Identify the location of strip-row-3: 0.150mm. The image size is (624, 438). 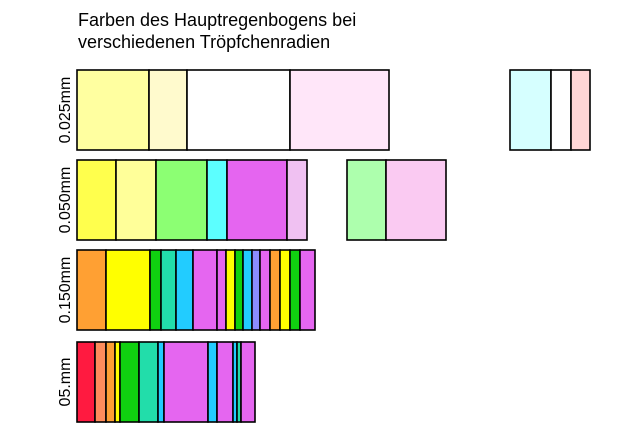
(186, 290).